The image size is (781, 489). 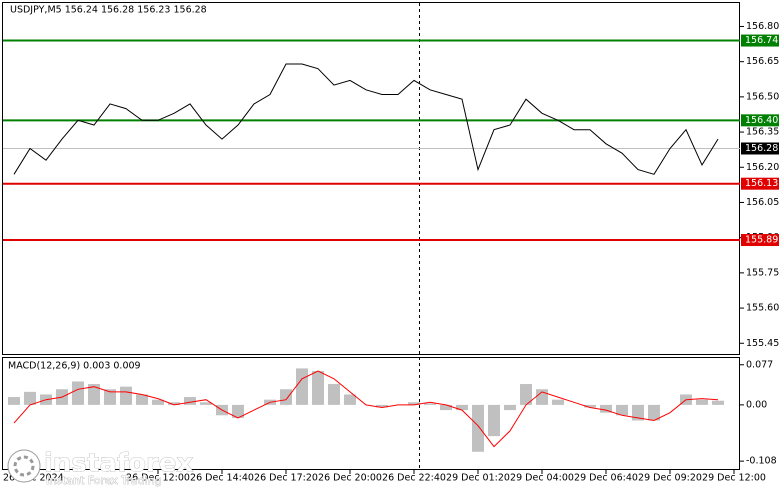 I want to click on x-tick-label: 29 Dec 01:20, so click(x=478, y=478).